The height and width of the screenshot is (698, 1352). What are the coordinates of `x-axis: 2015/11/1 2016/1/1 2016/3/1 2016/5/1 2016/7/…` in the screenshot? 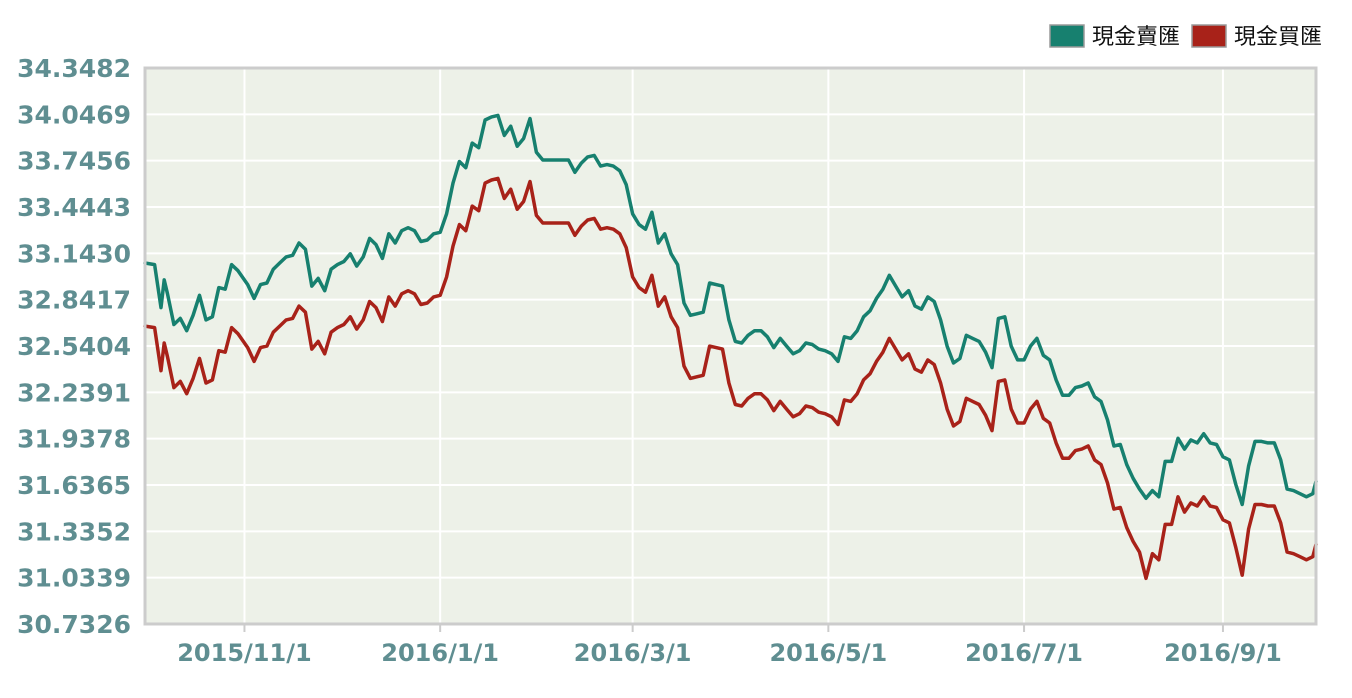 It's located at (729, 645).